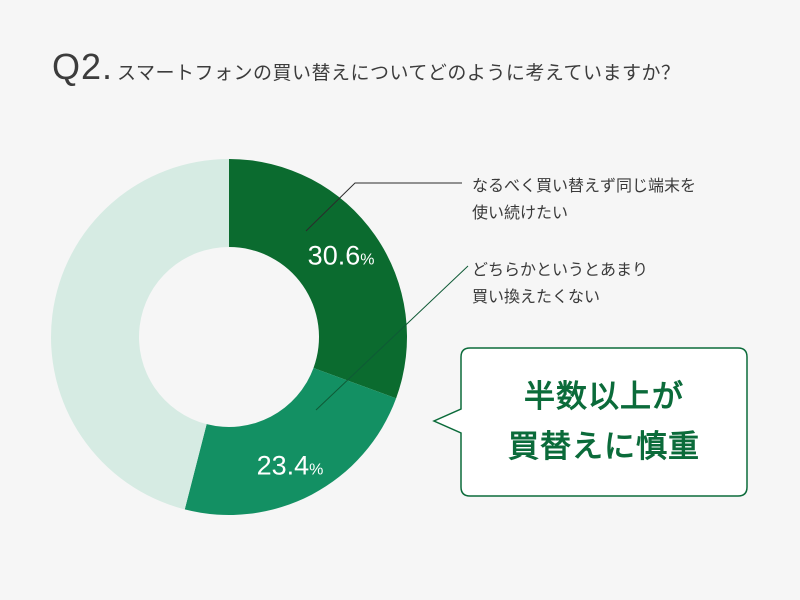 Image resolution: width=800 pixels, height=600 pixels. I want to click on series-label-1-line1: なるべく買い替えず同じ端末を, so click(584, 185).